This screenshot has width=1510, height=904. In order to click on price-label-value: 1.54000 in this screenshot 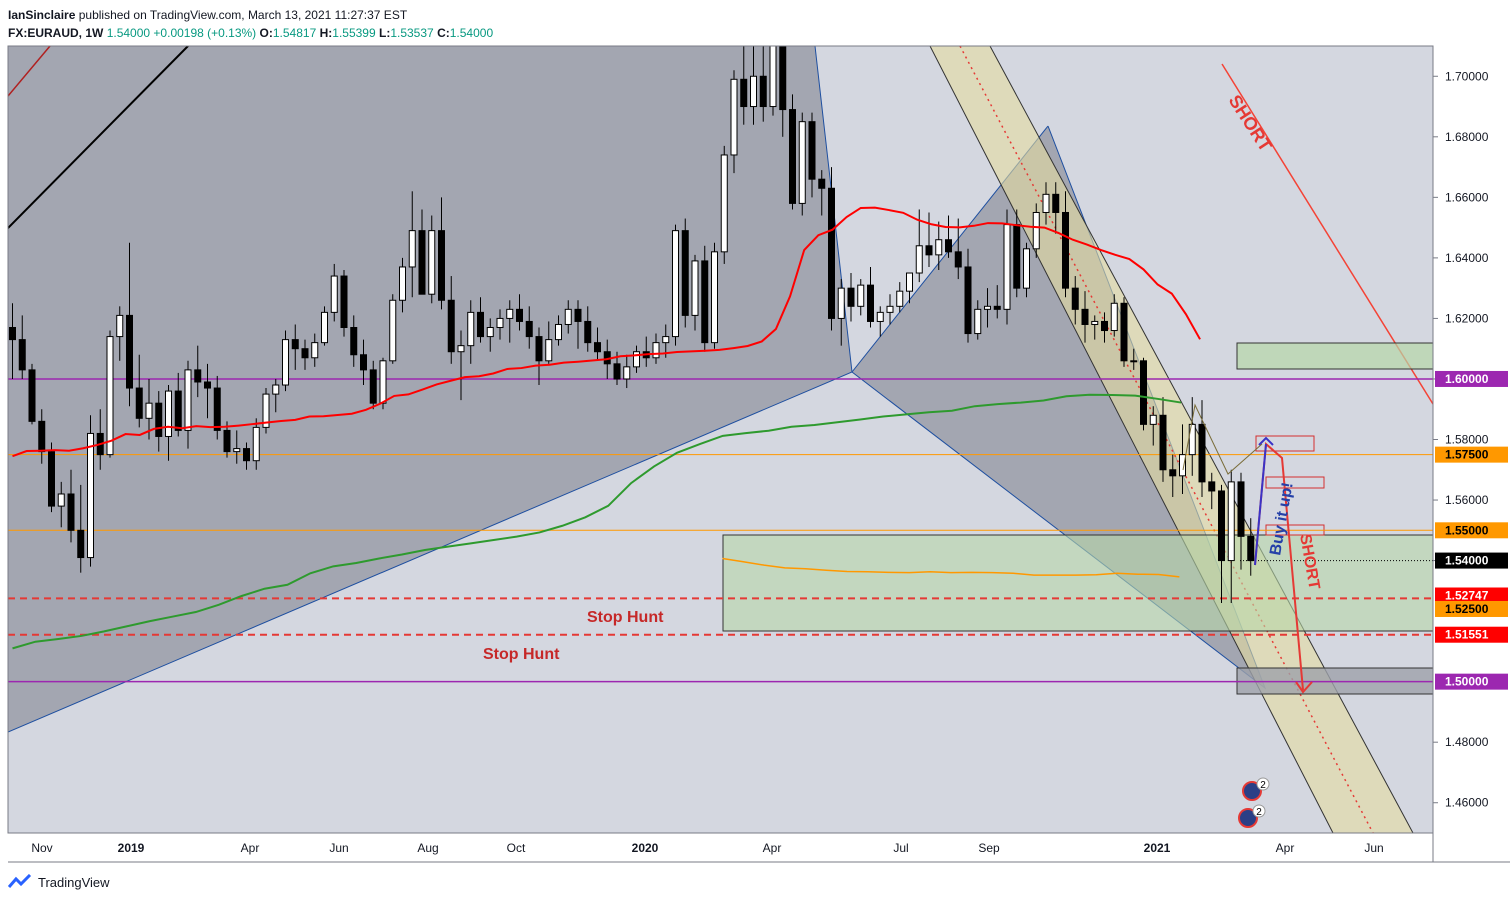, I will do `click(1467, 561)`.